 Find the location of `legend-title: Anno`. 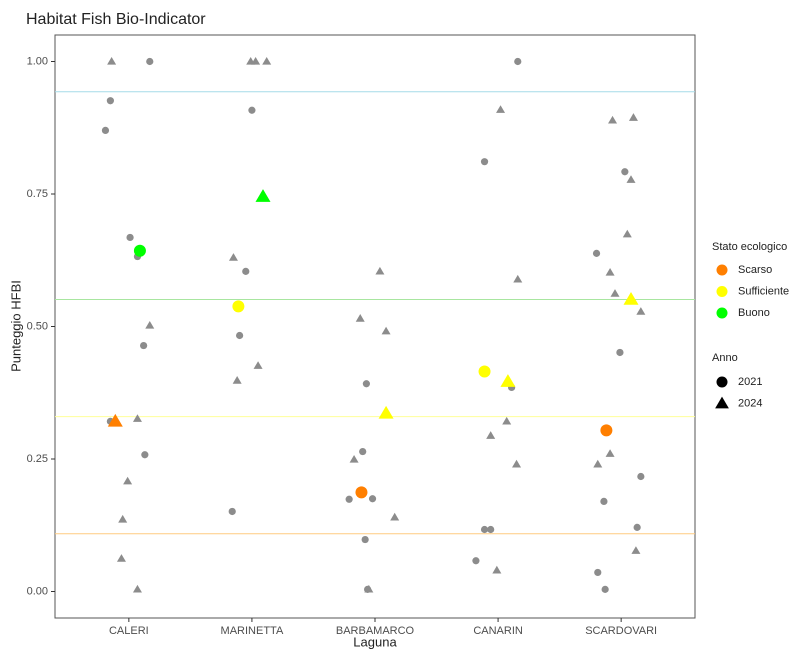

legend-title: Anno is located at coordinates (725, 358).